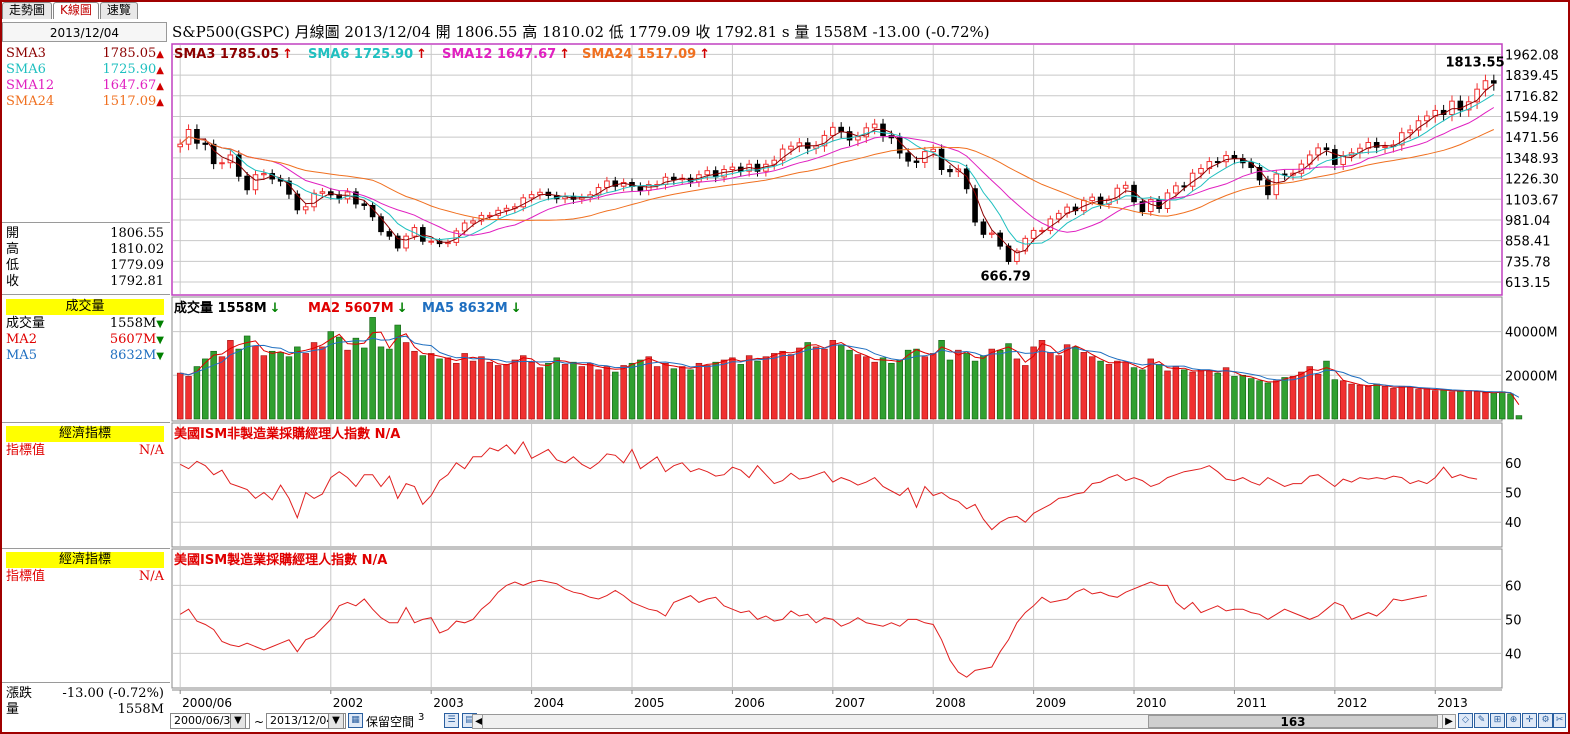 The width and height of the screenshot is (1570, 734). What do you see at coordinates (85, 577) in the screenshot?
I see `econ2-row: 指標值 N/A` at bounding box center [85, 577].